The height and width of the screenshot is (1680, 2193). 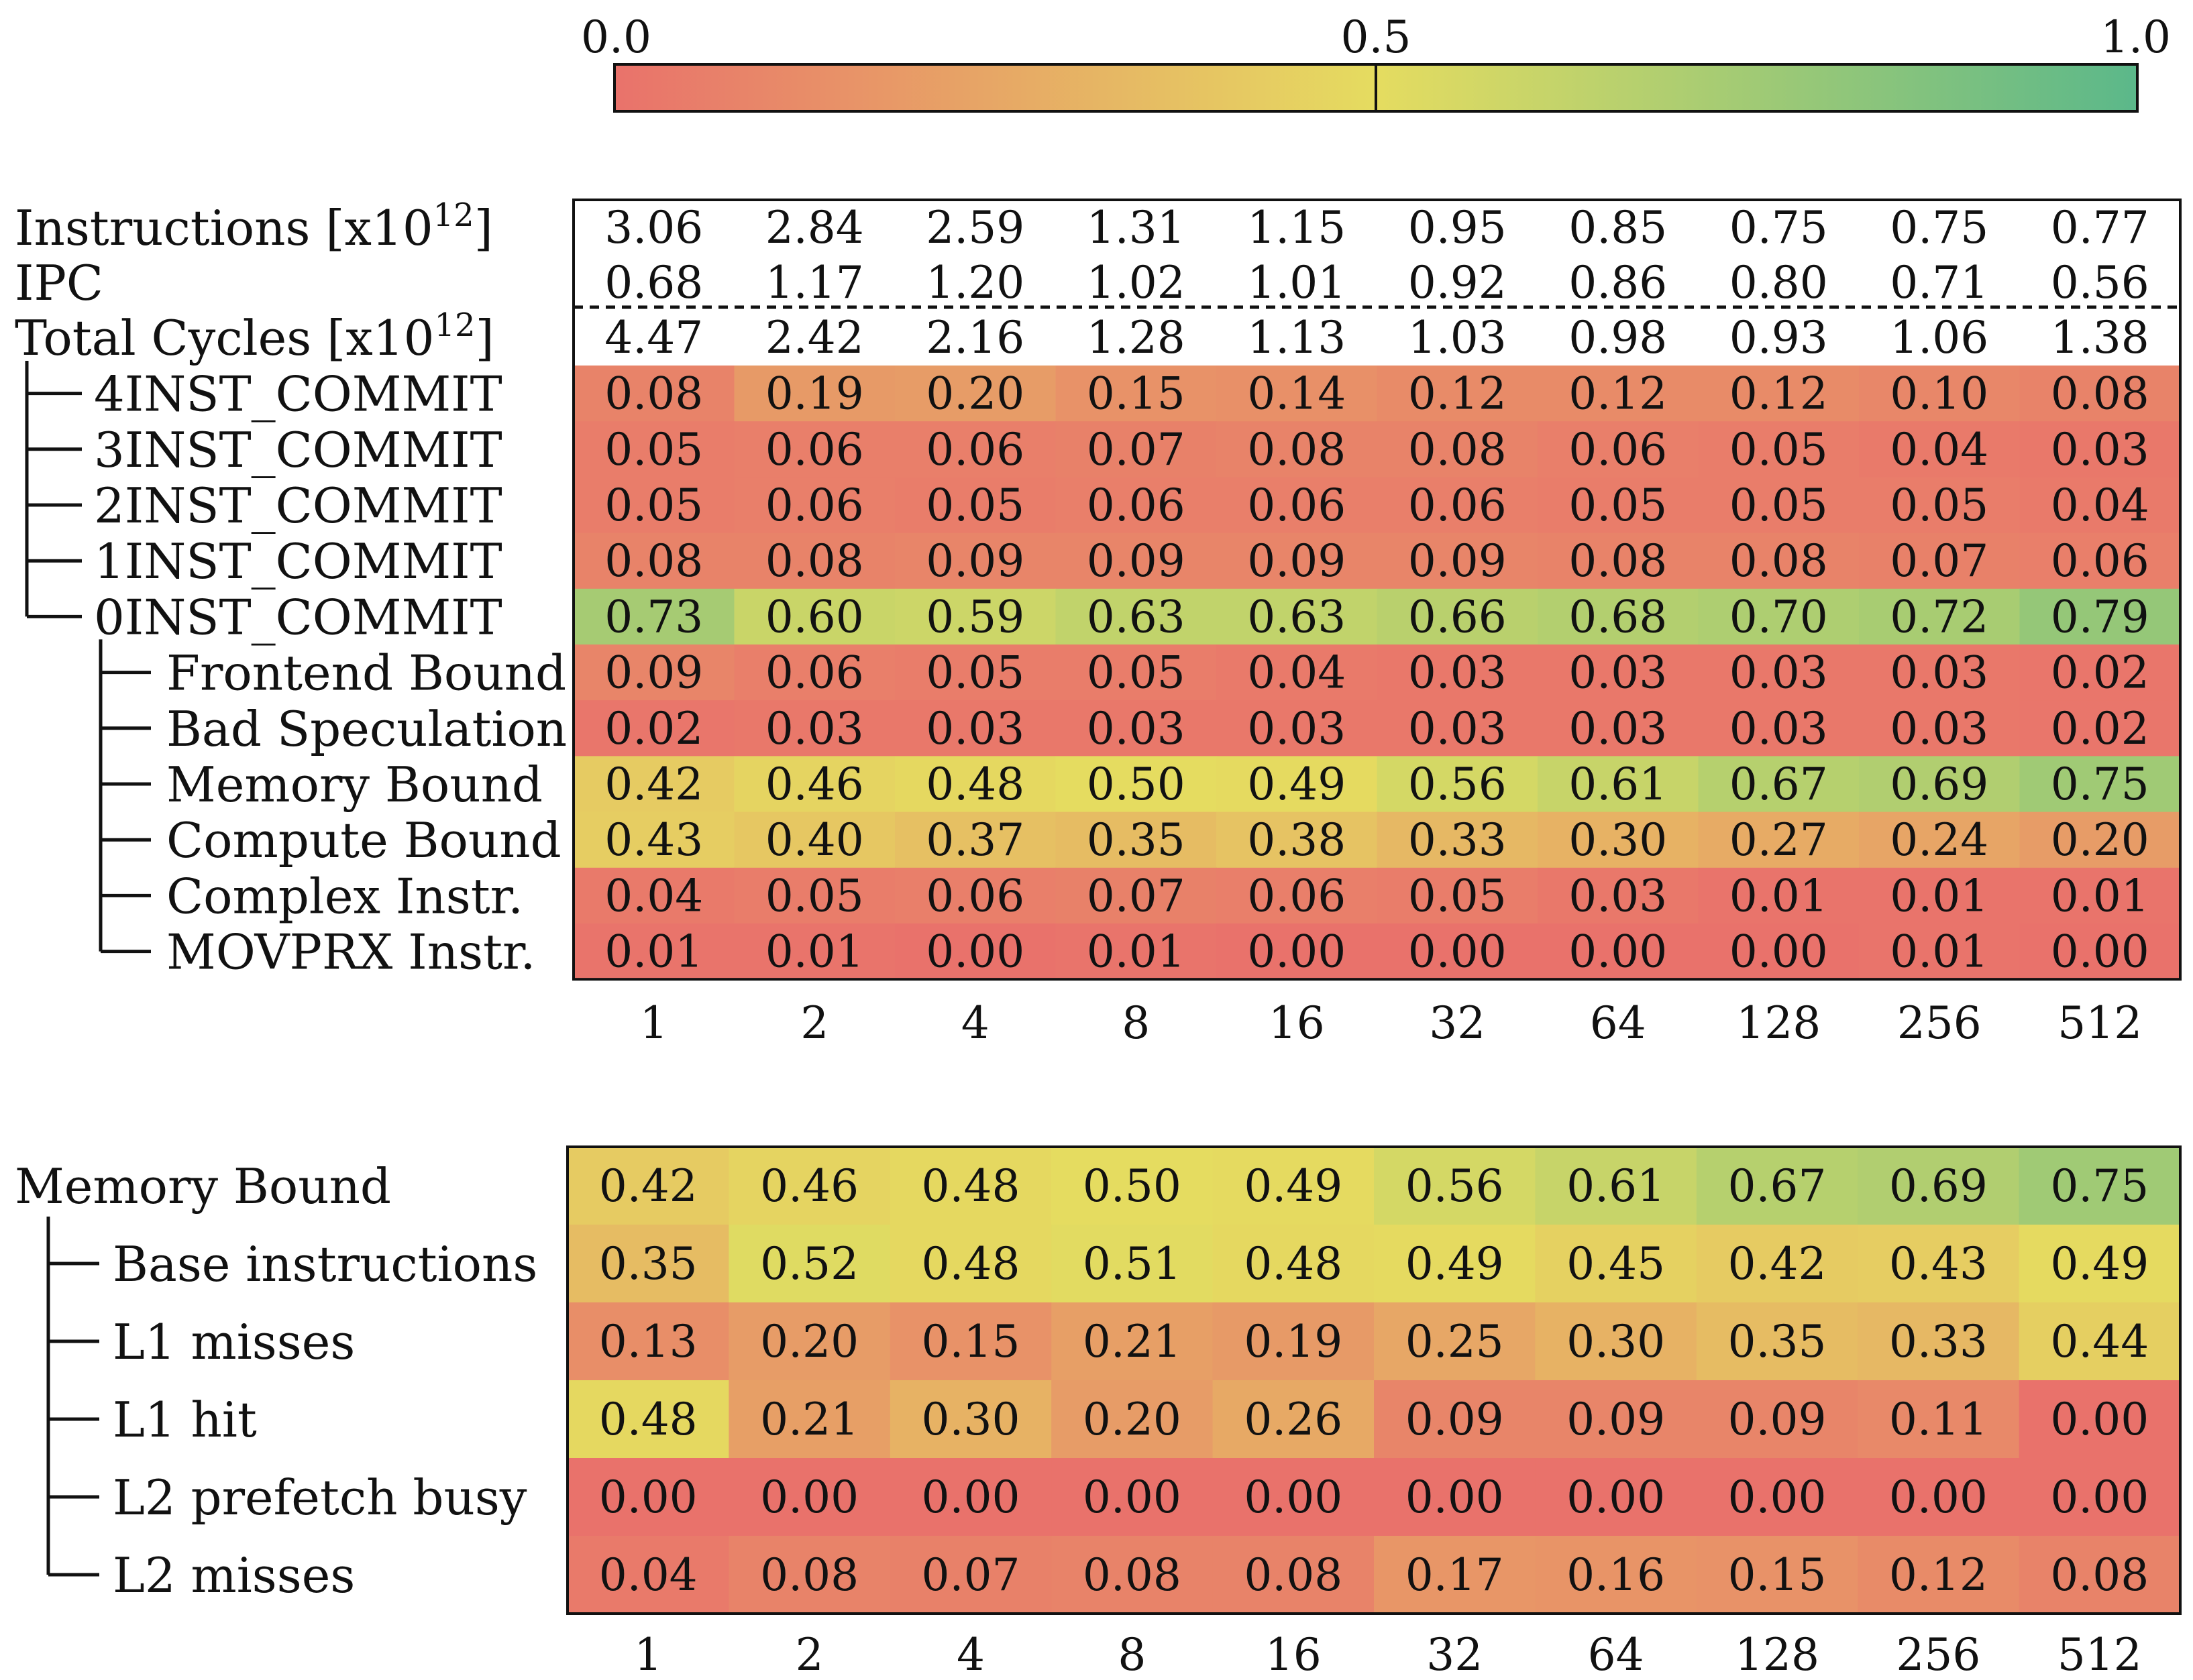 I want to click on cell-value: 0.35, so click(x=1778, y=1341).